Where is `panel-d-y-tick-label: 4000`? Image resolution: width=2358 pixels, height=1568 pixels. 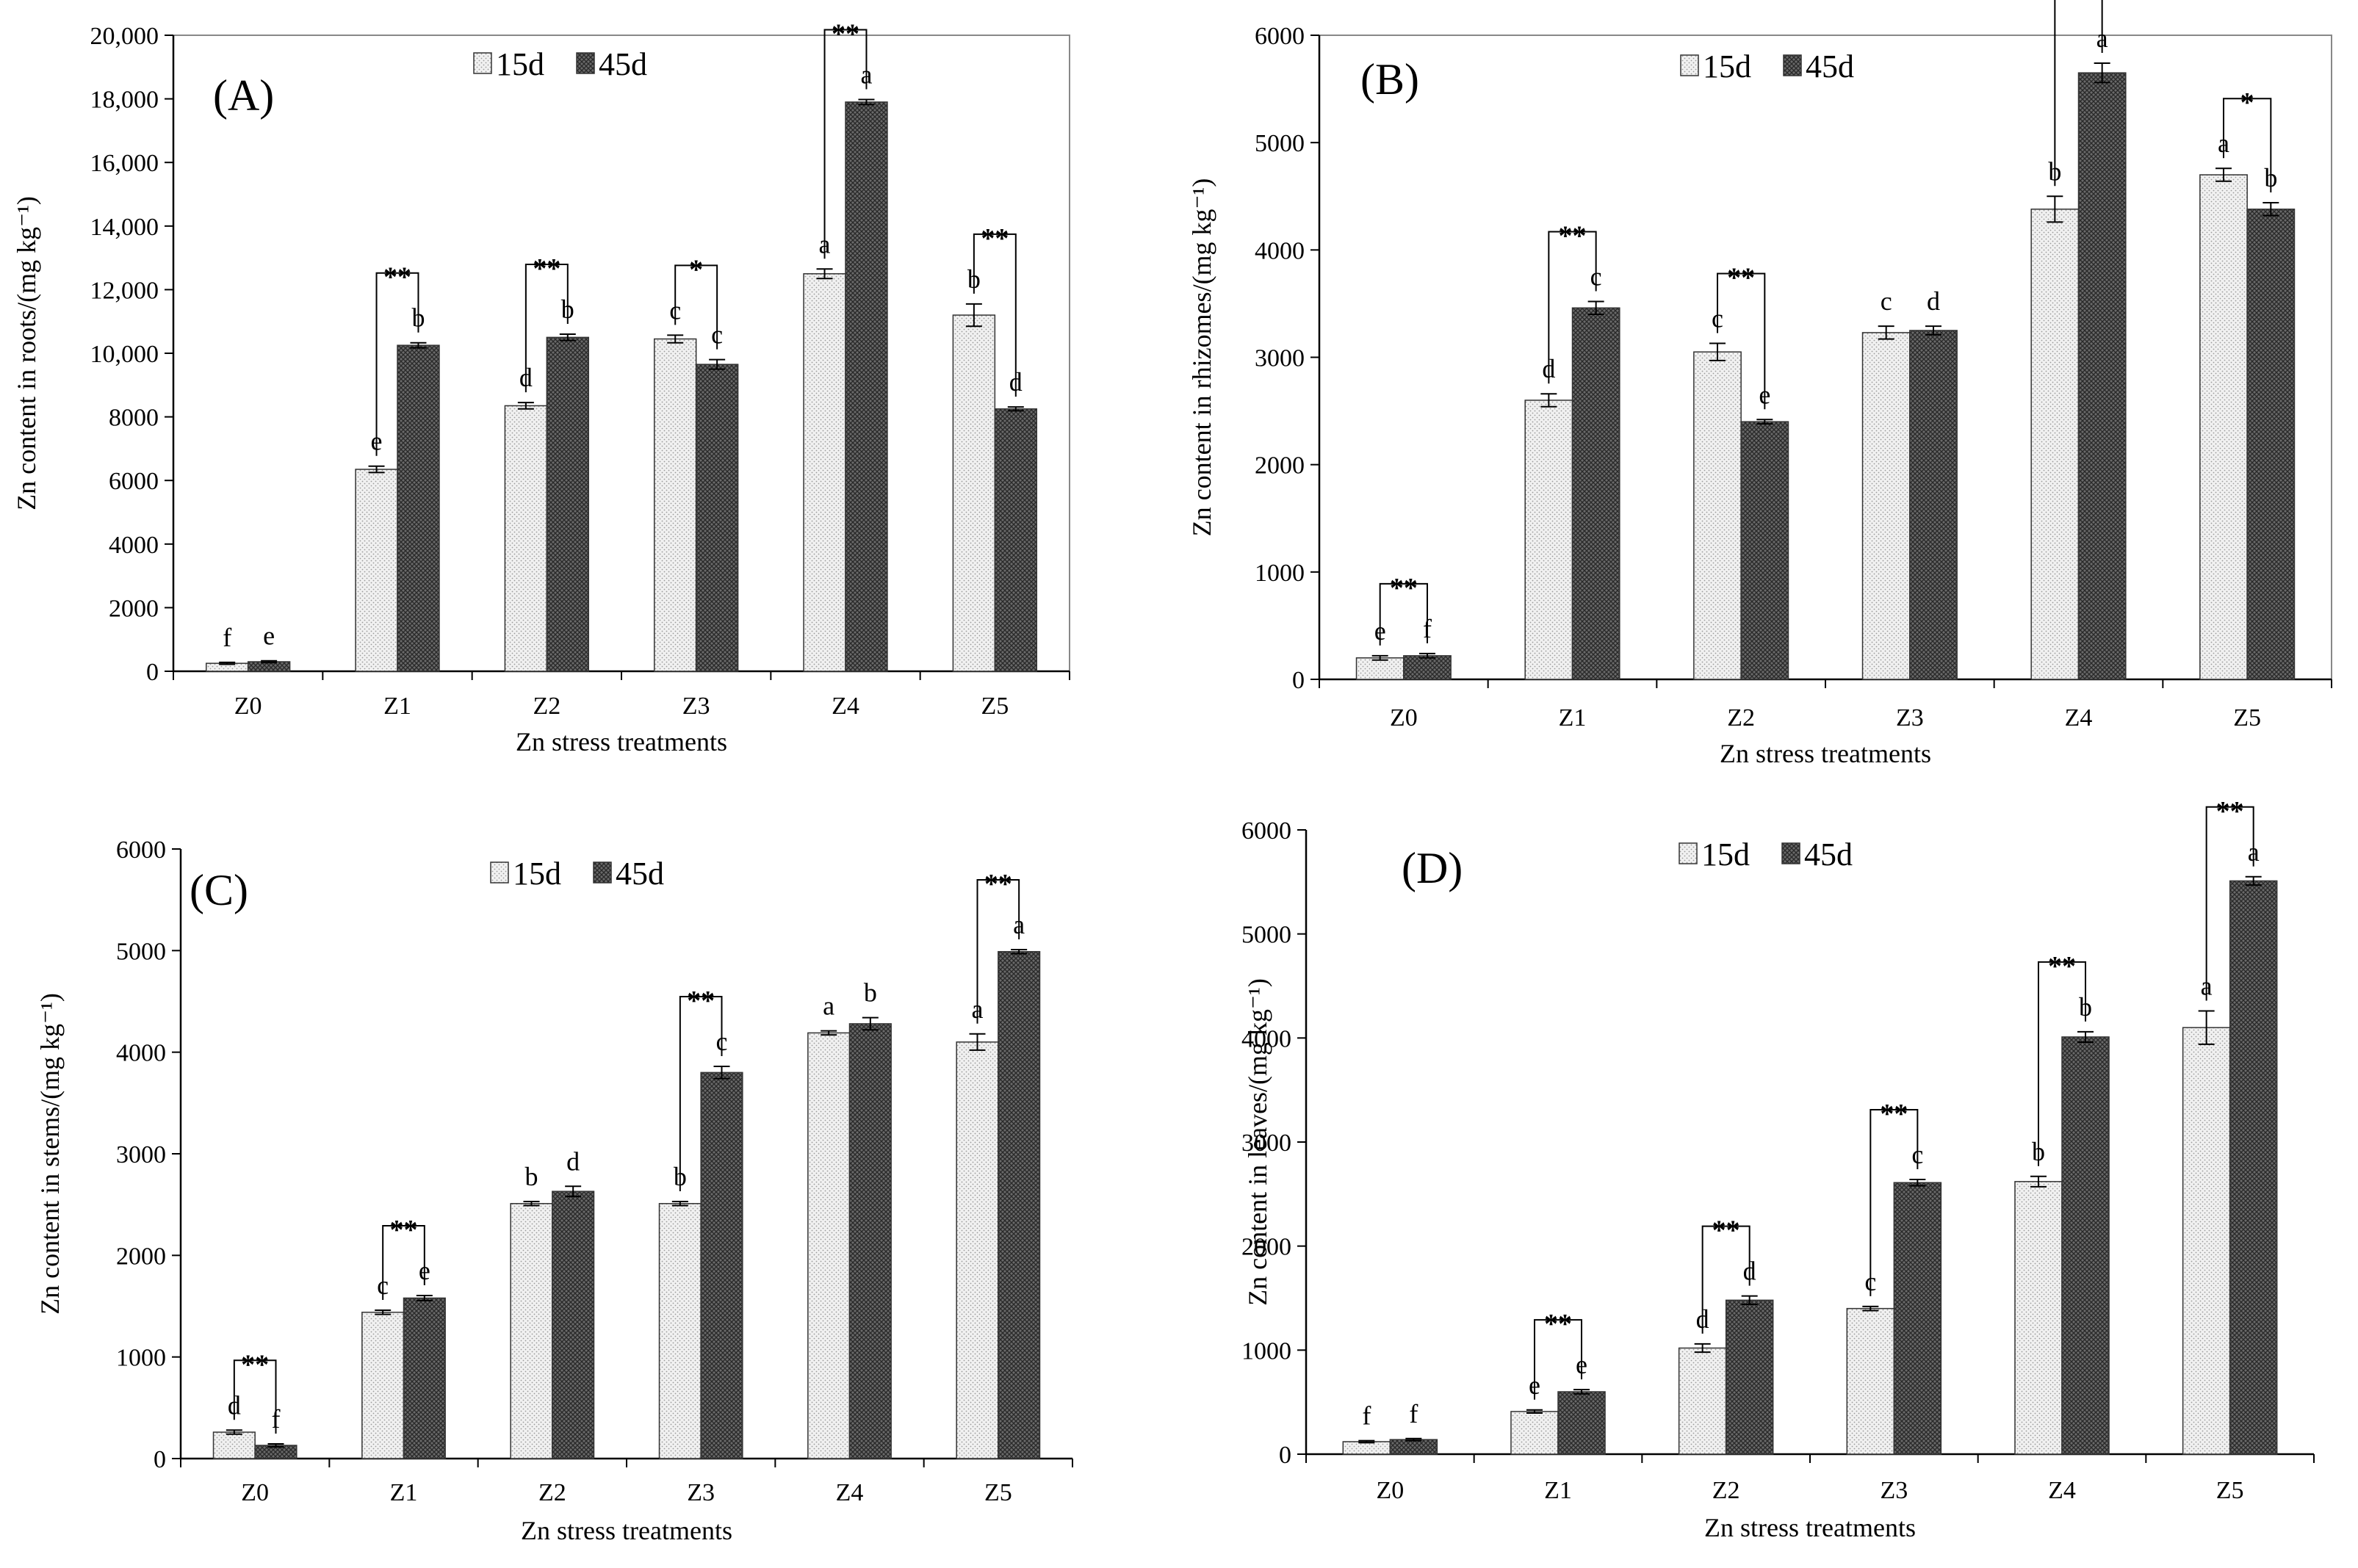 panel-d-y-tick-label: 4000 is located at coordinates (1266, 1038).